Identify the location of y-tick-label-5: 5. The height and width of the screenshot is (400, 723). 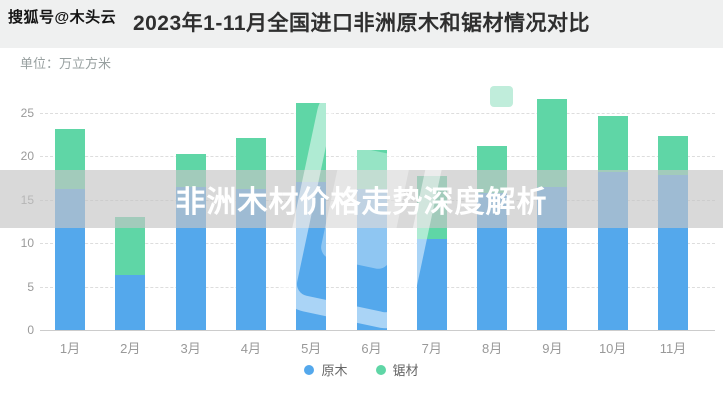
(30, 286).